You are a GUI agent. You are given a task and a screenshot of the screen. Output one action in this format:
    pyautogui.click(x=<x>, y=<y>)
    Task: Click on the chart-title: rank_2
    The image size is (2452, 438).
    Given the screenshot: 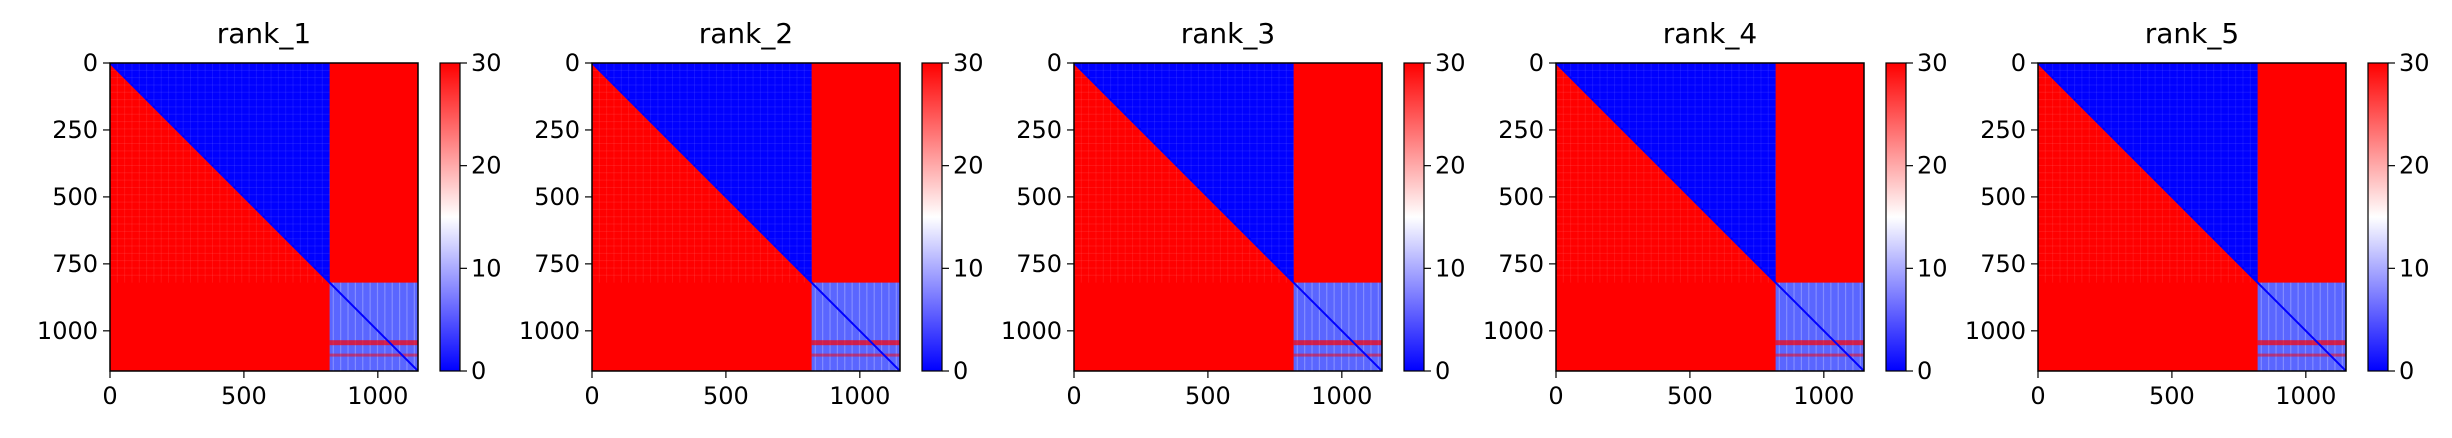 What is the action you would take?
    pyautogui.click(x=746, y=33)
    